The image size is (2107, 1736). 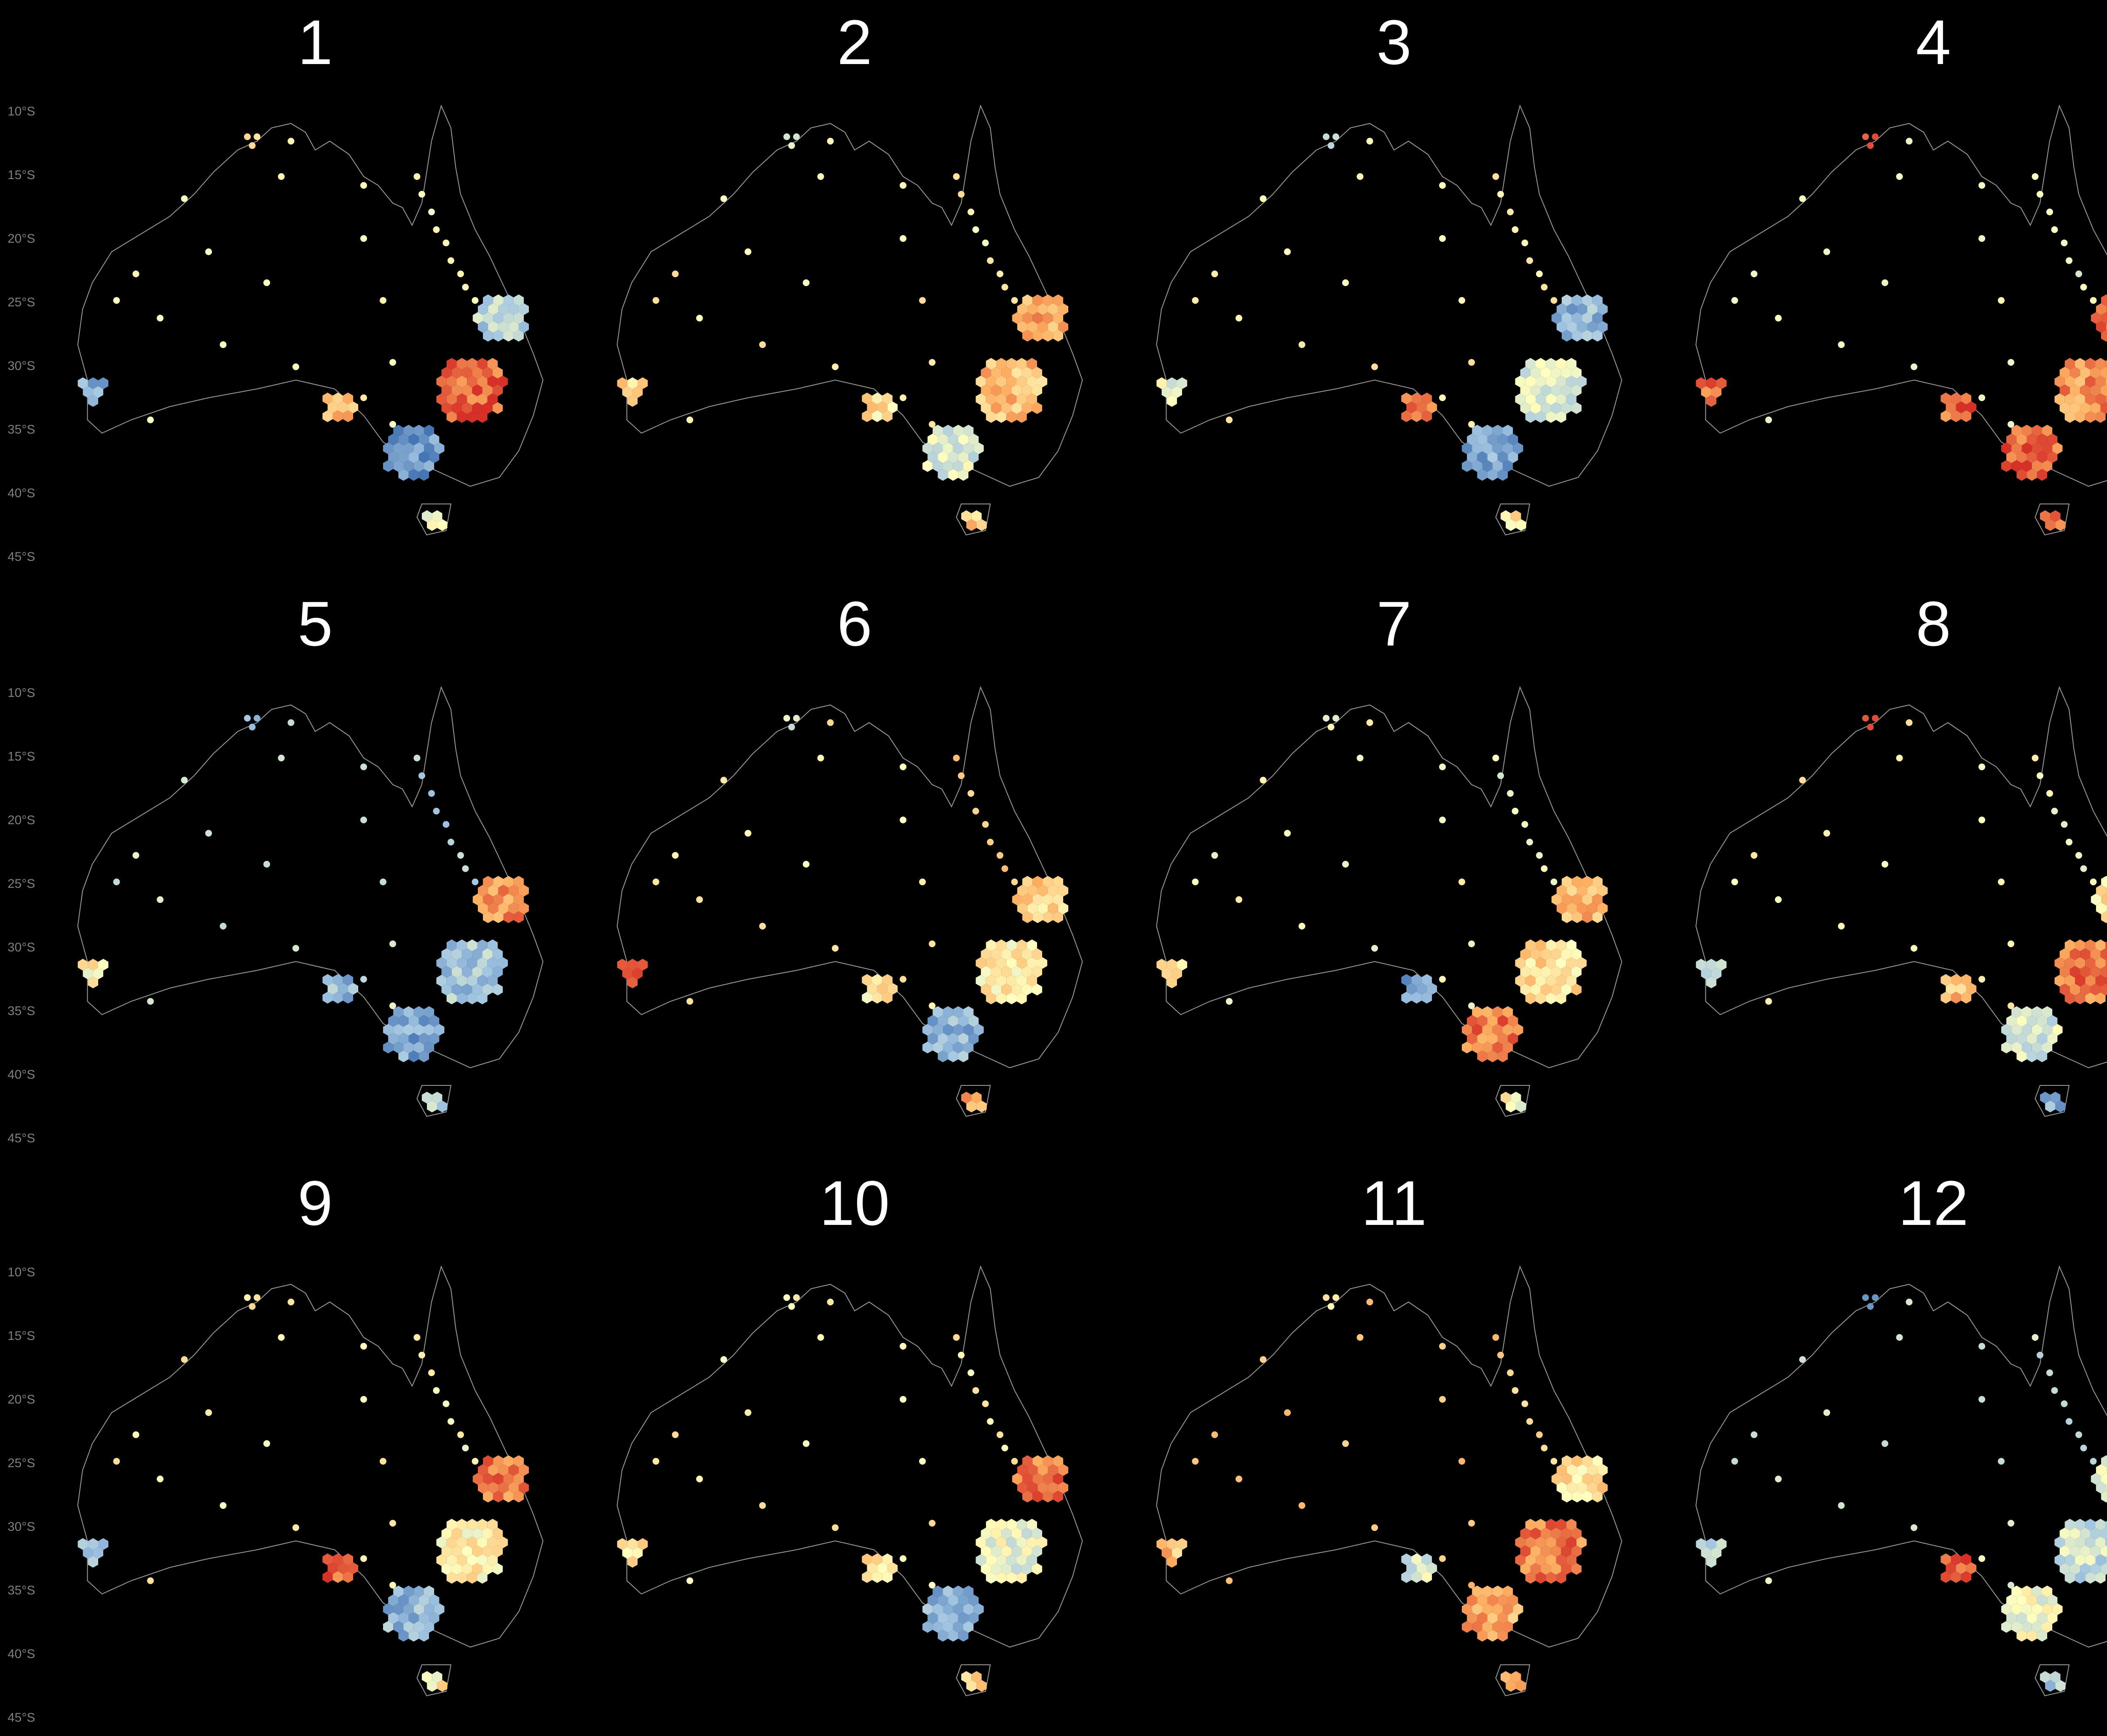 What do you see at coordinates (854, 1203) in the screenshot?
I see `panel-title: 10` at bounding box center [854, 1203].